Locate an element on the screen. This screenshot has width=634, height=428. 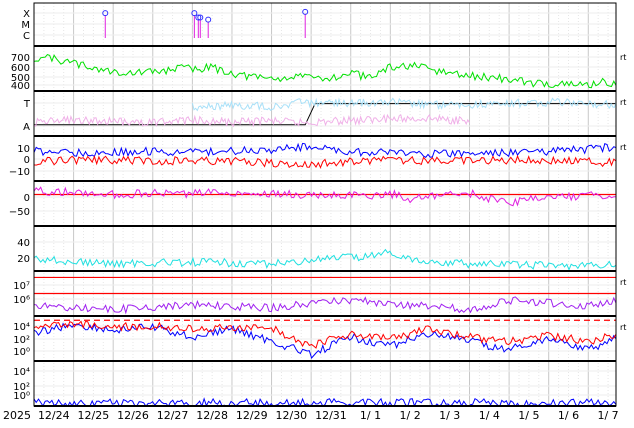
x-tick-label: 1/ 3 is located at coordinates (449, 415).